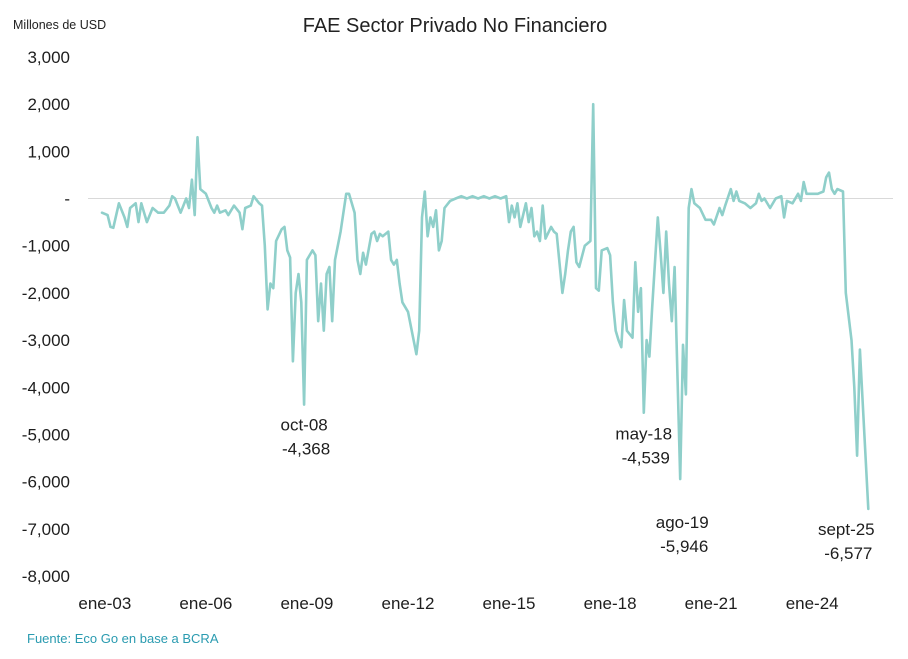  I want to click on annotation-value: -6,577, so click(848, 553).